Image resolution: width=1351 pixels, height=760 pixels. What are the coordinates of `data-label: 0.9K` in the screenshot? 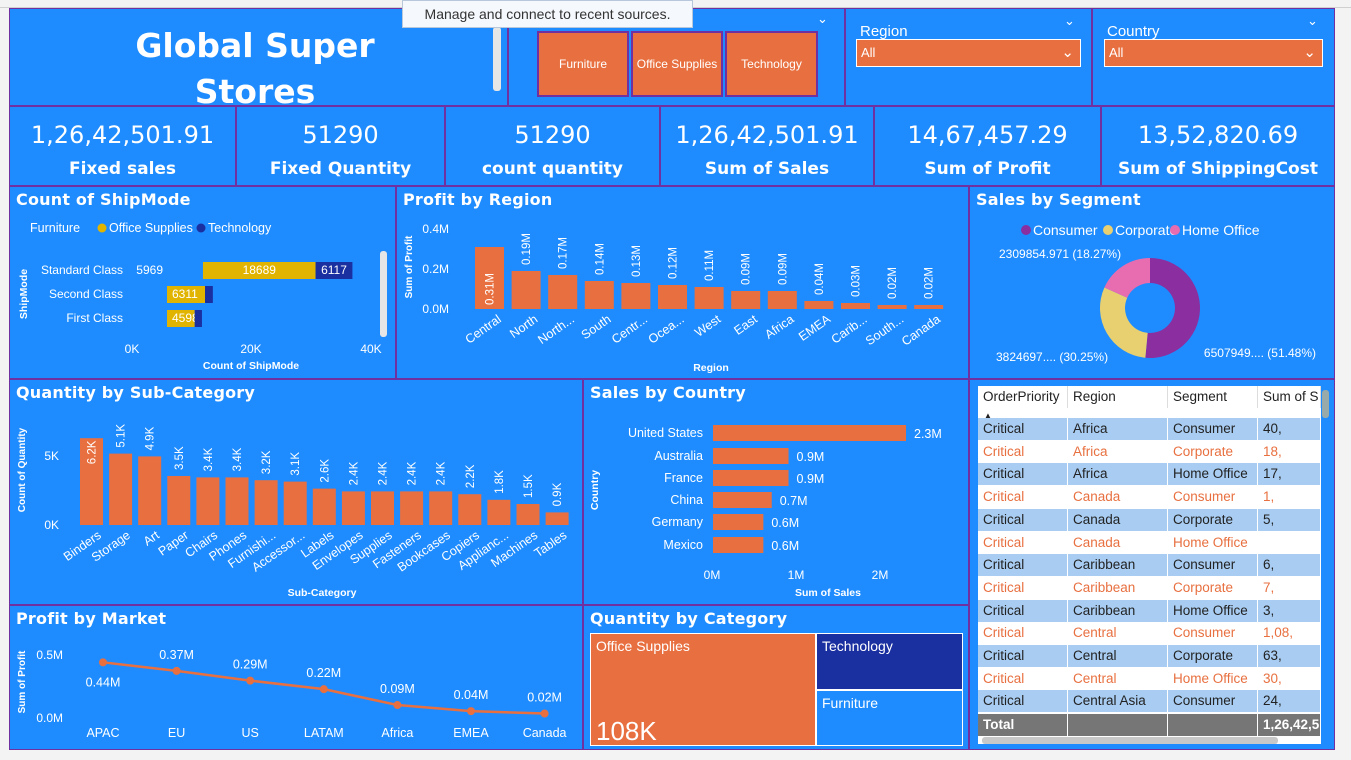 It's located at (558, 494).